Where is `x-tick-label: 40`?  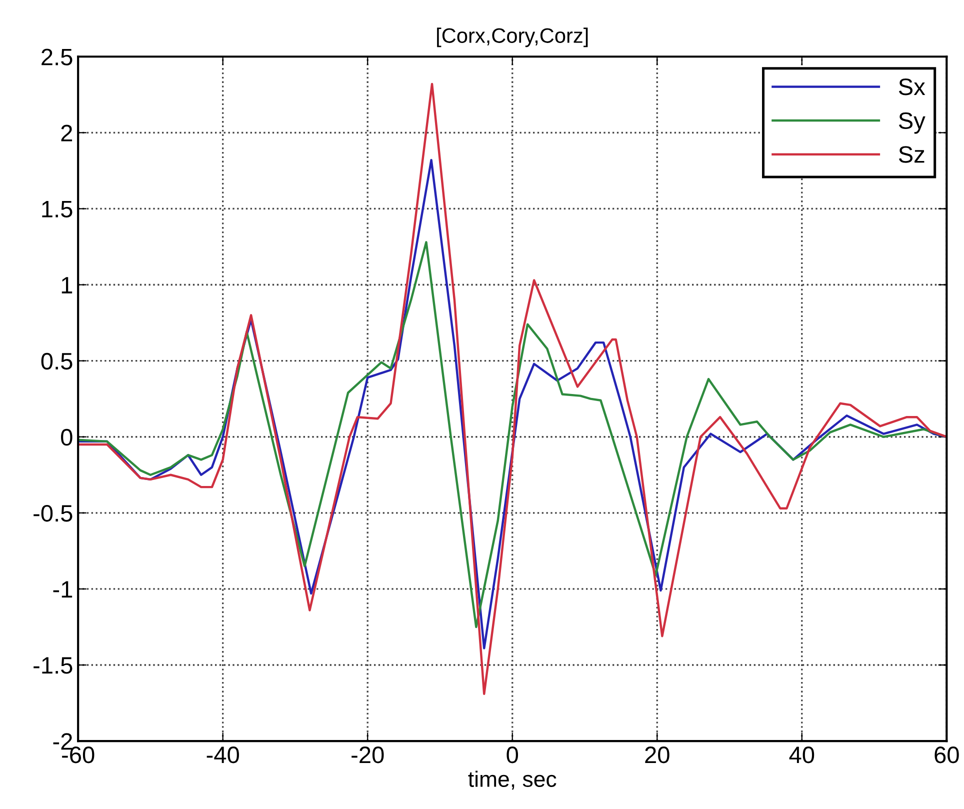
x-tick-label: 40 is located at coordinates (801, 755).